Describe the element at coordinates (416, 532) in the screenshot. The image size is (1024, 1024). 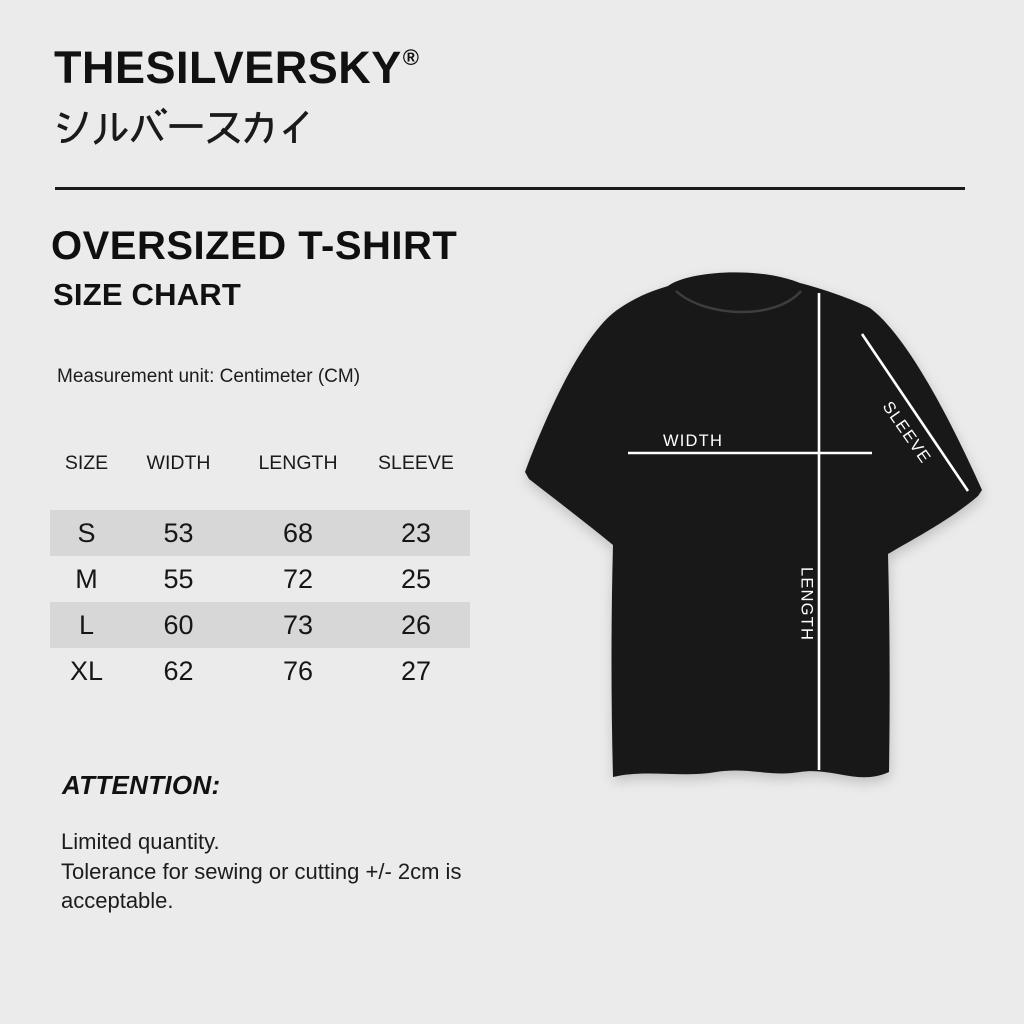
I see `cell-sleeve: 23` at that location.